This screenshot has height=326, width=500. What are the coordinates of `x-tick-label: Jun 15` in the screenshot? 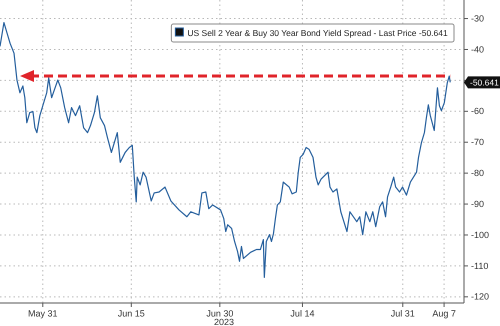 It's located at (131, 313).